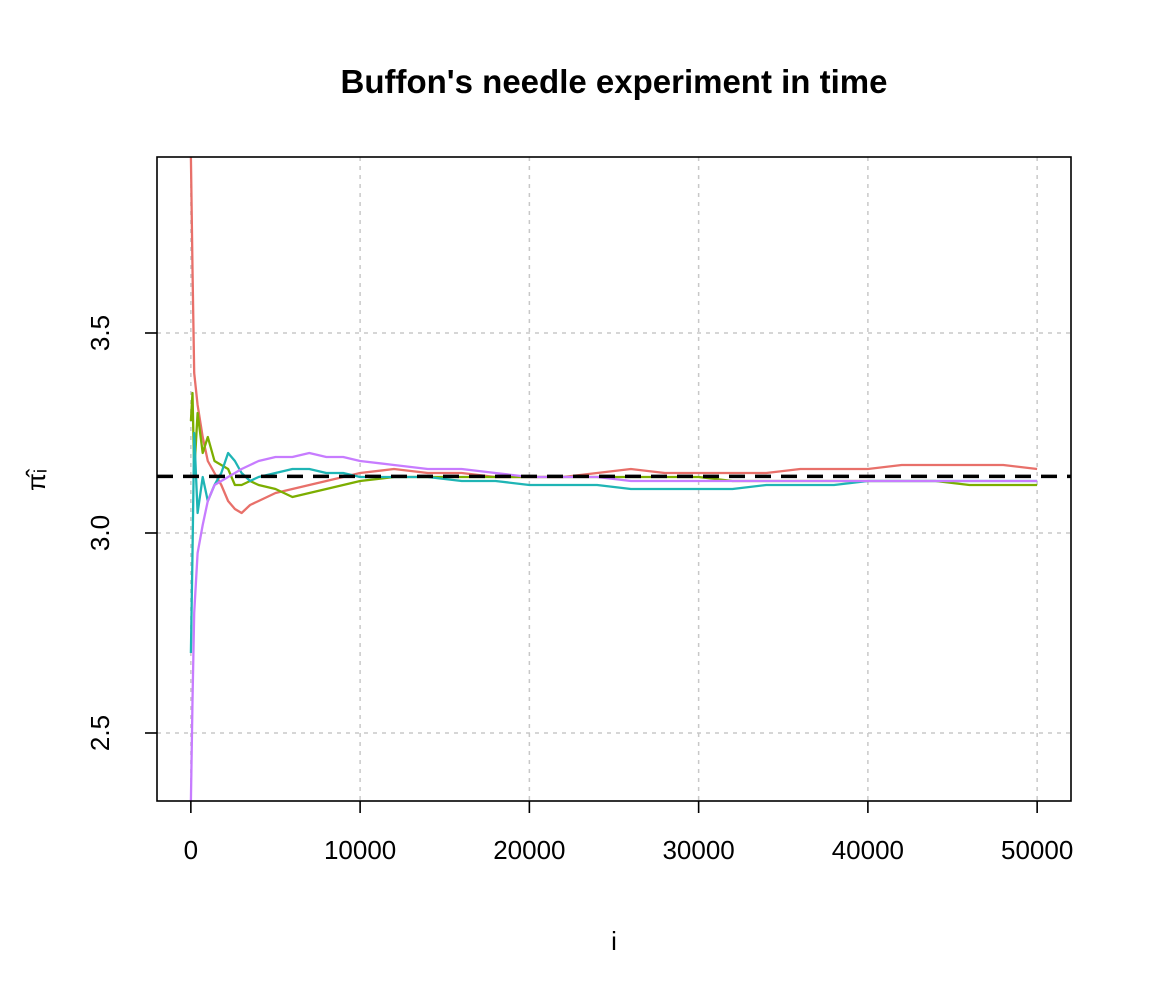  What do you see at coordinates (868, 850) in the screenshot?
I see `x-tick-label: 40000` at bounding box center [868, 850].